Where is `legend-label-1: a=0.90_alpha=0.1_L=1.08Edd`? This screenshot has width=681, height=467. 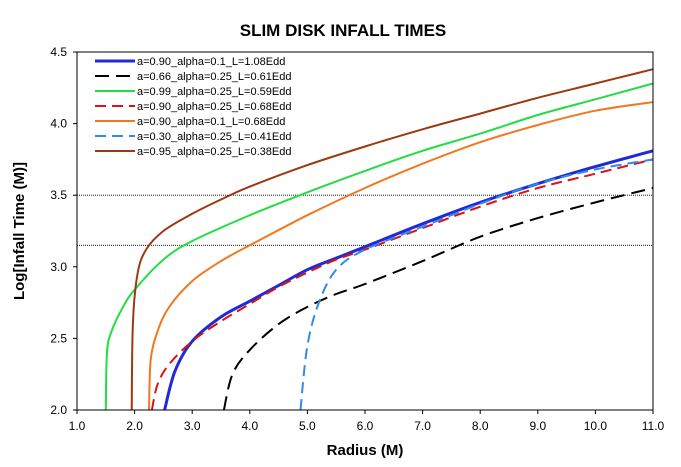 legend-label-1: a=0.90_alpha=0.1_L=1.08Edd is located at coordinates (211, 62).